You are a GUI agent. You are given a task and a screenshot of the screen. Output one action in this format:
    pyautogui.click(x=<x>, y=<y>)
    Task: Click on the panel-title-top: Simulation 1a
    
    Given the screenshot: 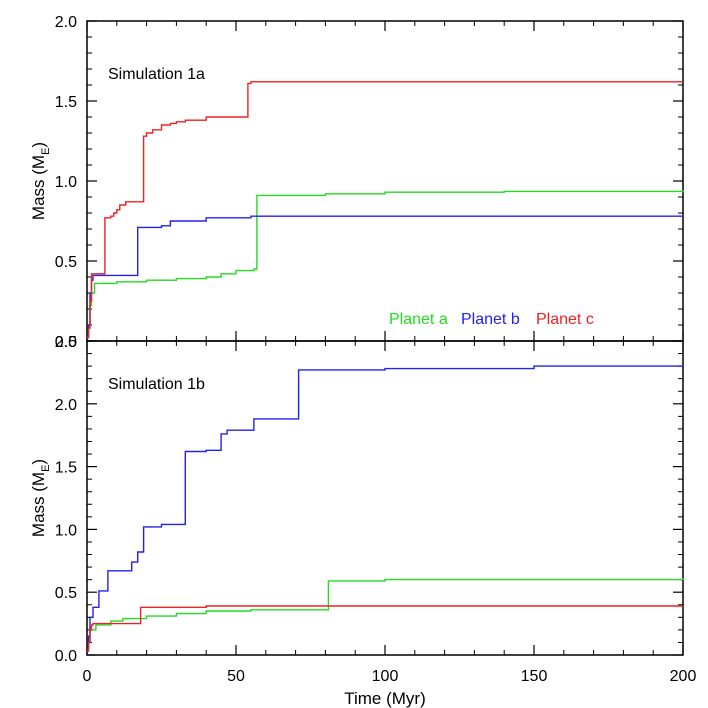 What is the action you would take?
    pyautogui.click(x=156, y=74)
    